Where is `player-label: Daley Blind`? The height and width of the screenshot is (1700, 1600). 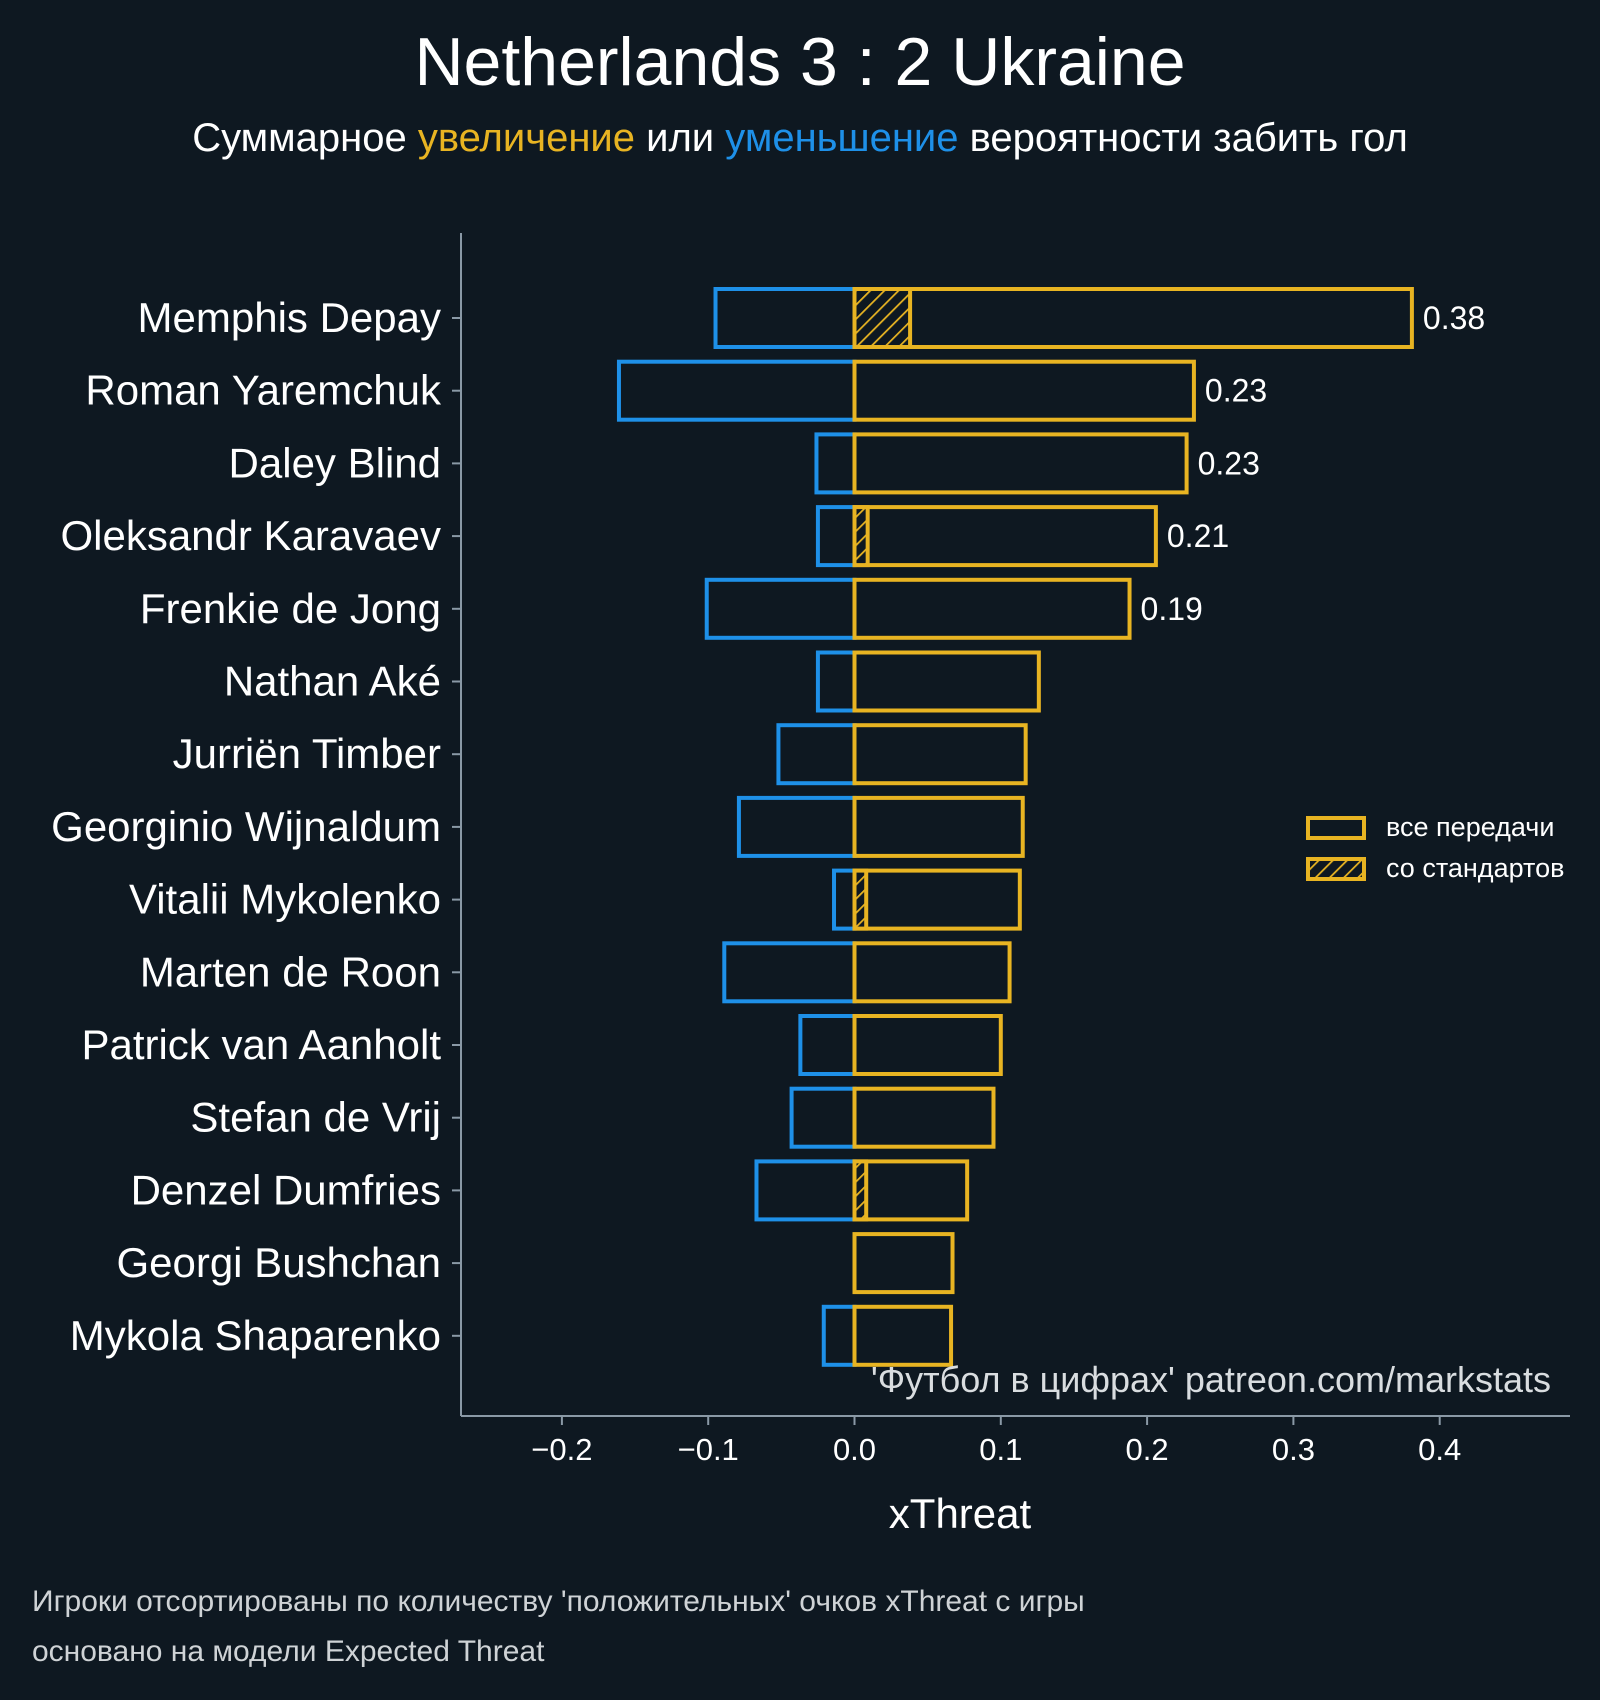
player-label: Daley Blind is located at coordinates (335, 462).